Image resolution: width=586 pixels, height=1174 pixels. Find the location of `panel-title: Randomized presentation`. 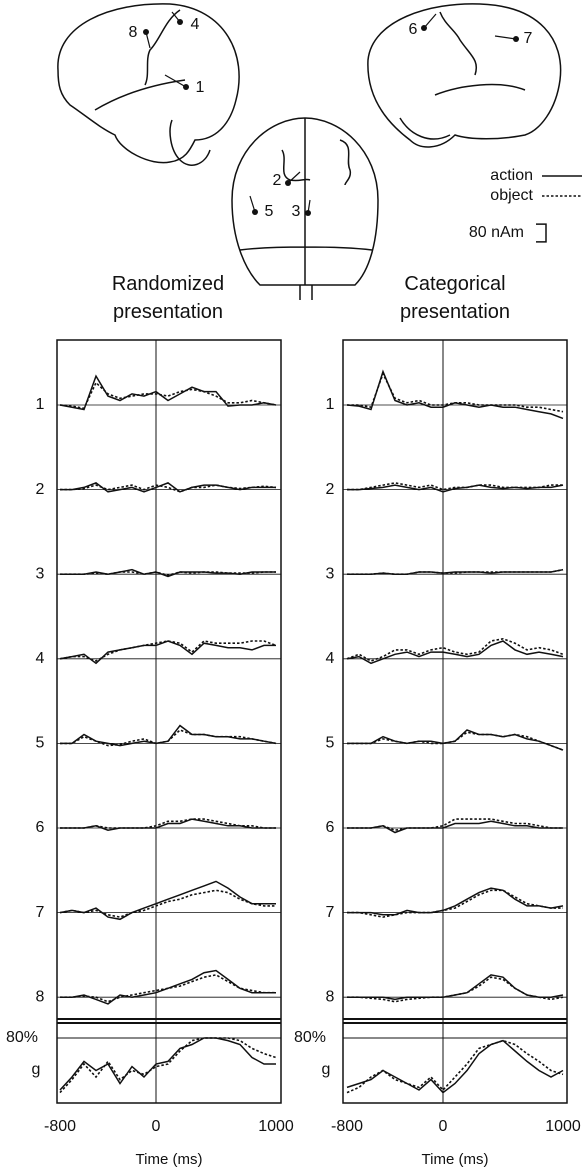

panel-title: Randomized presentation is located at coordinates (168, 298).